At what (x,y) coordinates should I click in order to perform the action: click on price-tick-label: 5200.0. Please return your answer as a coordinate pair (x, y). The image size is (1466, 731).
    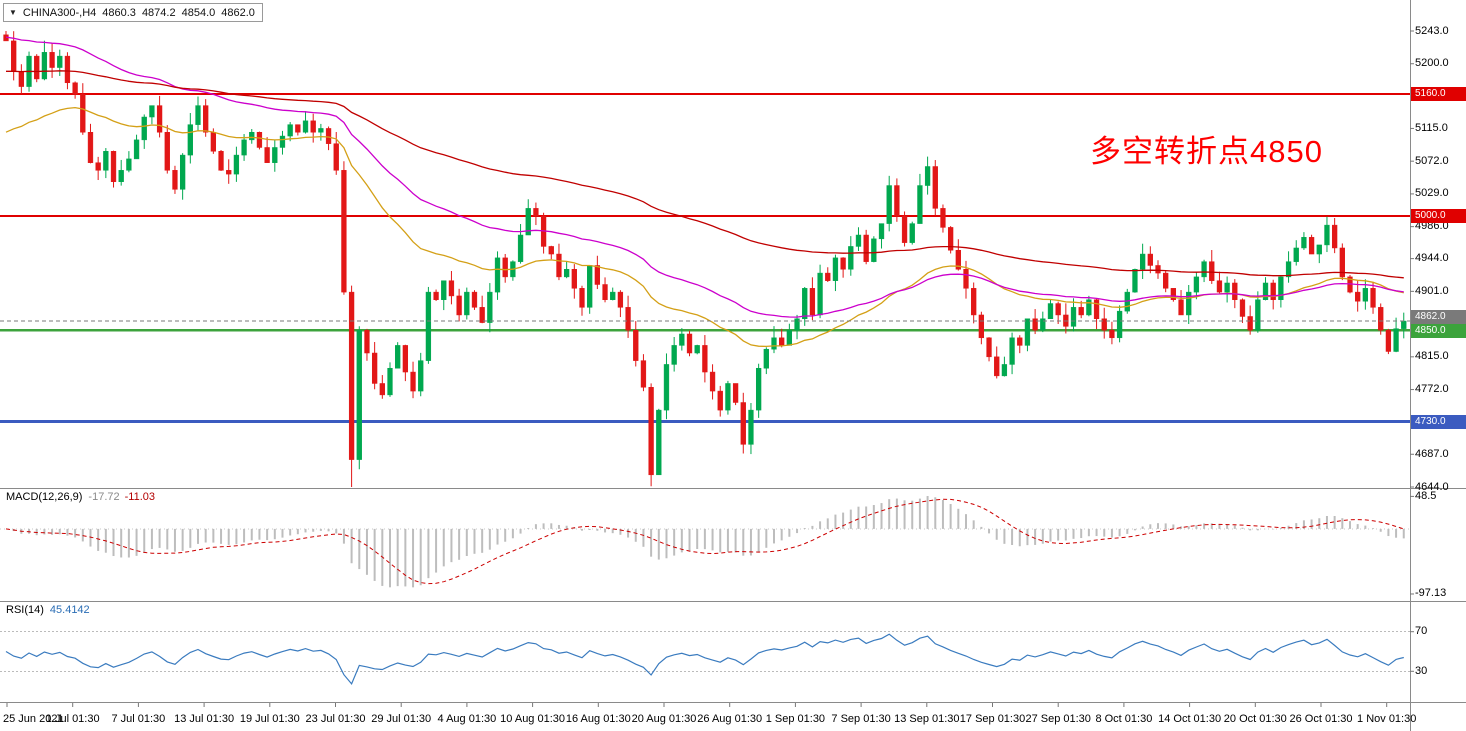
    Looking at the image, I should click on (1432, 63).